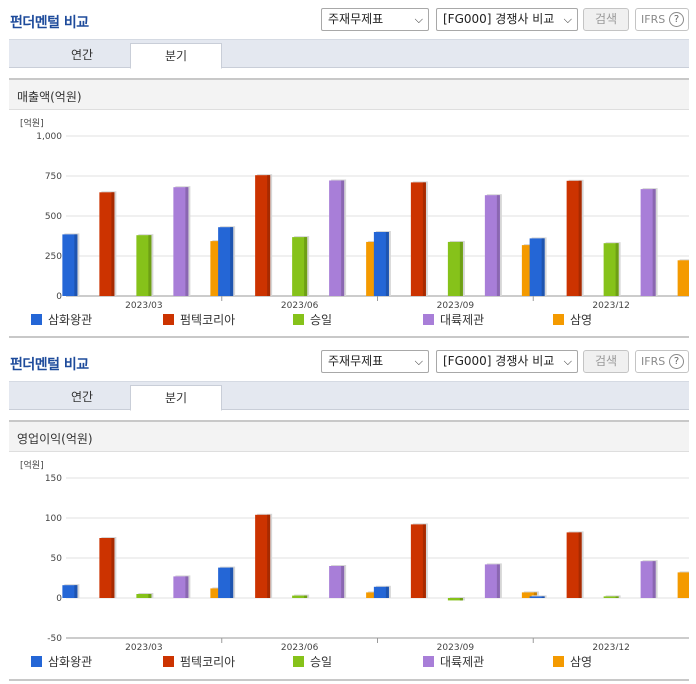  Describe the element at coordinates (208, 662) in the screenshot. I see `legend-label: 펌텍코리아` at that location.